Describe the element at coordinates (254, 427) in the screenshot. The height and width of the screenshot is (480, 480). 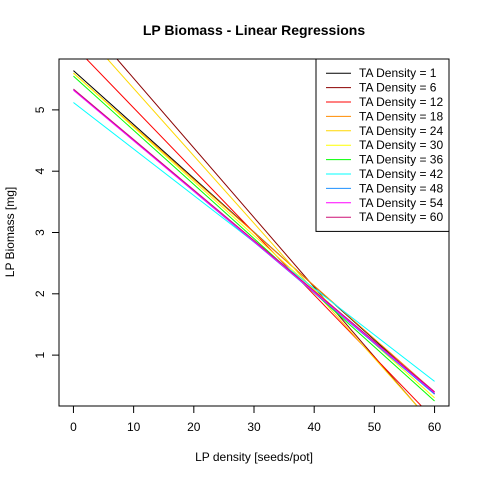
I see `x-tick-label: 30` at that location.